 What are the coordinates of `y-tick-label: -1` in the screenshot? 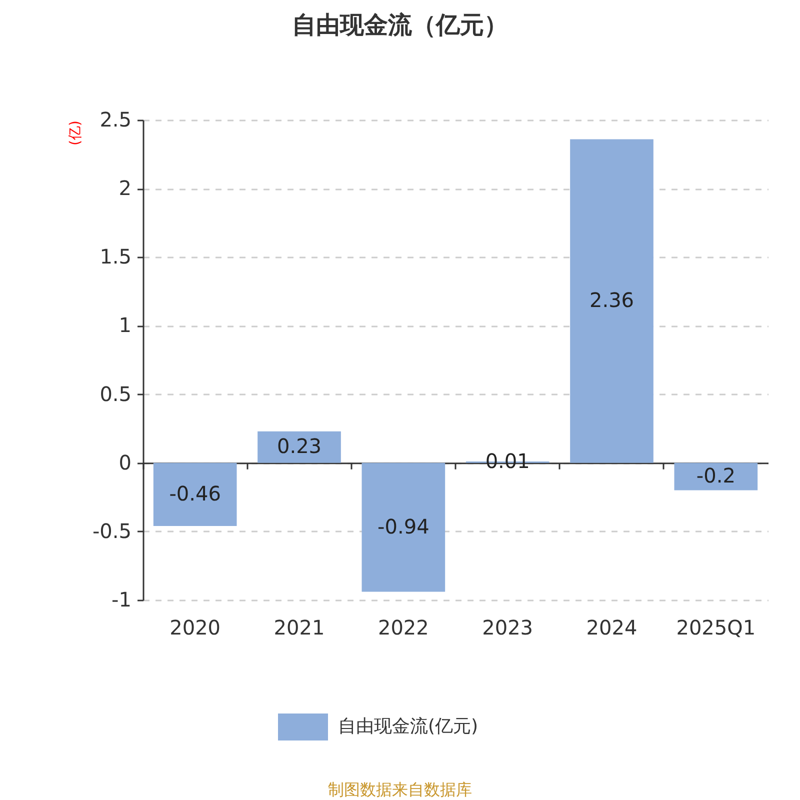 It's located at (122, 600).